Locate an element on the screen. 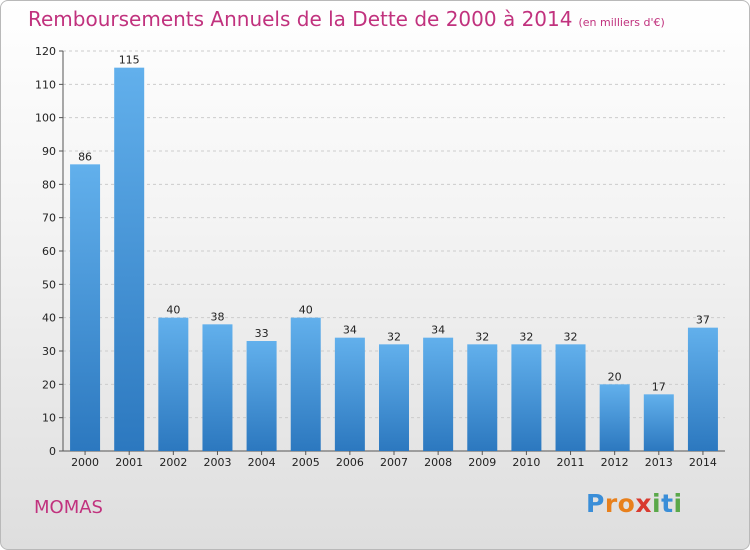  y-tick-label: 30 is located at coordinates (49, 351).